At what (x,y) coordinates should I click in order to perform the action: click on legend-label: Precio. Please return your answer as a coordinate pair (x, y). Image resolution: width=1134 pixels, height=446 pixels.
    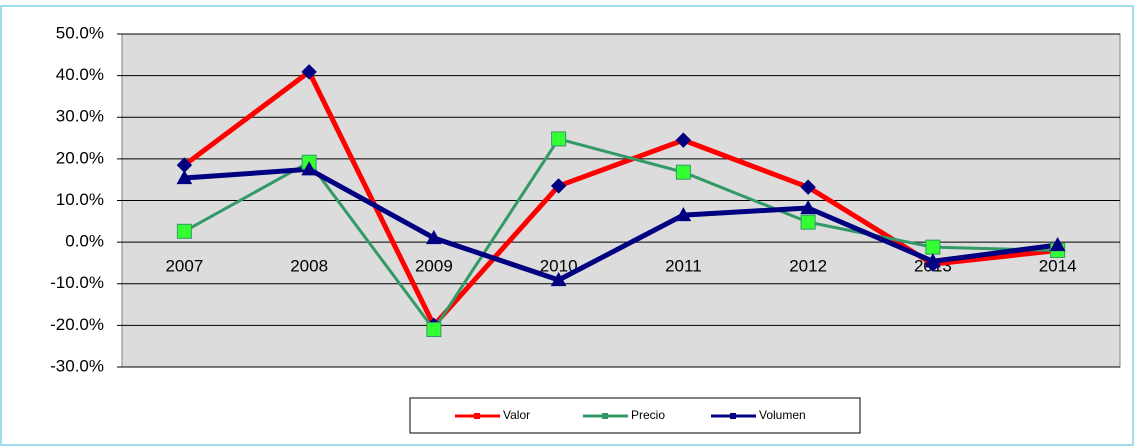
    Looking at the image, I should click on (648, 415).